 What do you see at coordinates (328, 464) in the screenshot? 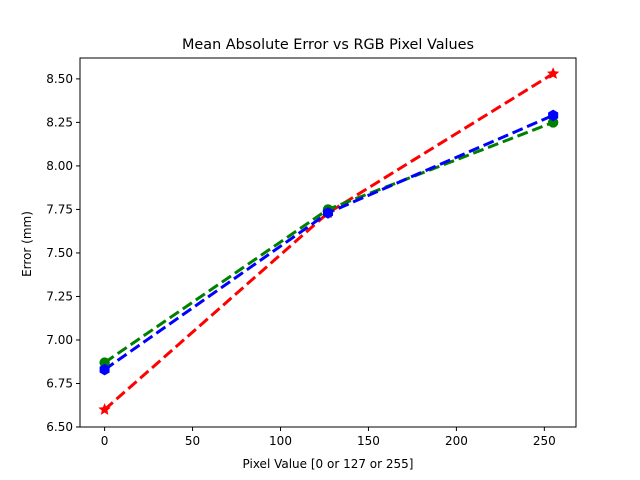
I see `x-axis-label: Pixel Value [0 or 127 or 255]` at bounding box center [328, 464].